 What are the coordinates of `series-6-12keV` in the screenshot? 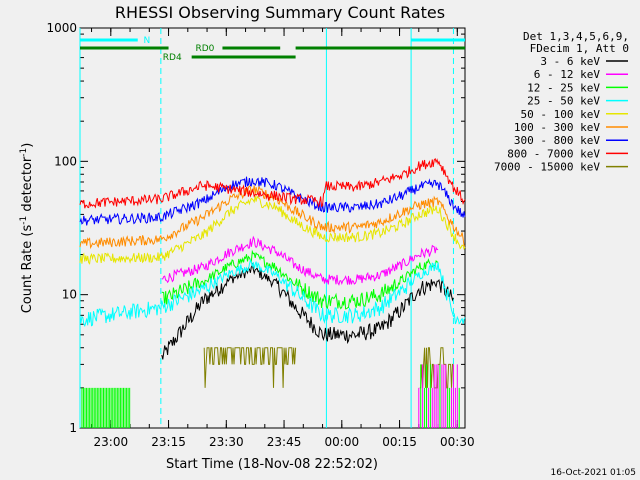 It's located at (300, 260).